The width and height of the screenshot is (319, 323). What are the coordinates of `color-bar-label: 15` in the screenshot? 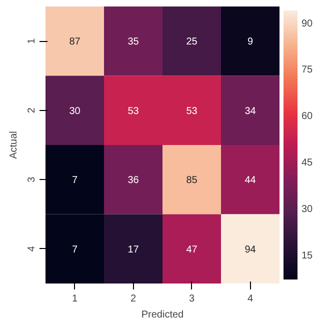 It's located at (308, 256).